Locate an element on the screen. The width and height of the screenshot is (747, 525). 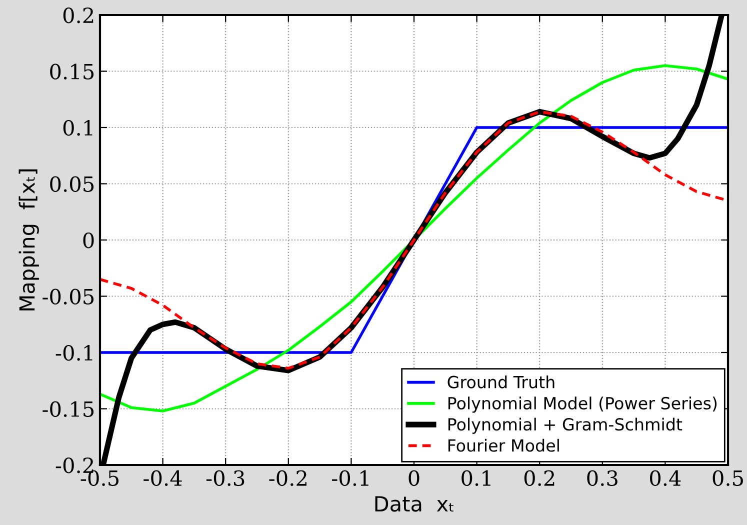
y-tick-label: -0.15 is located at coordinates (68, 409).